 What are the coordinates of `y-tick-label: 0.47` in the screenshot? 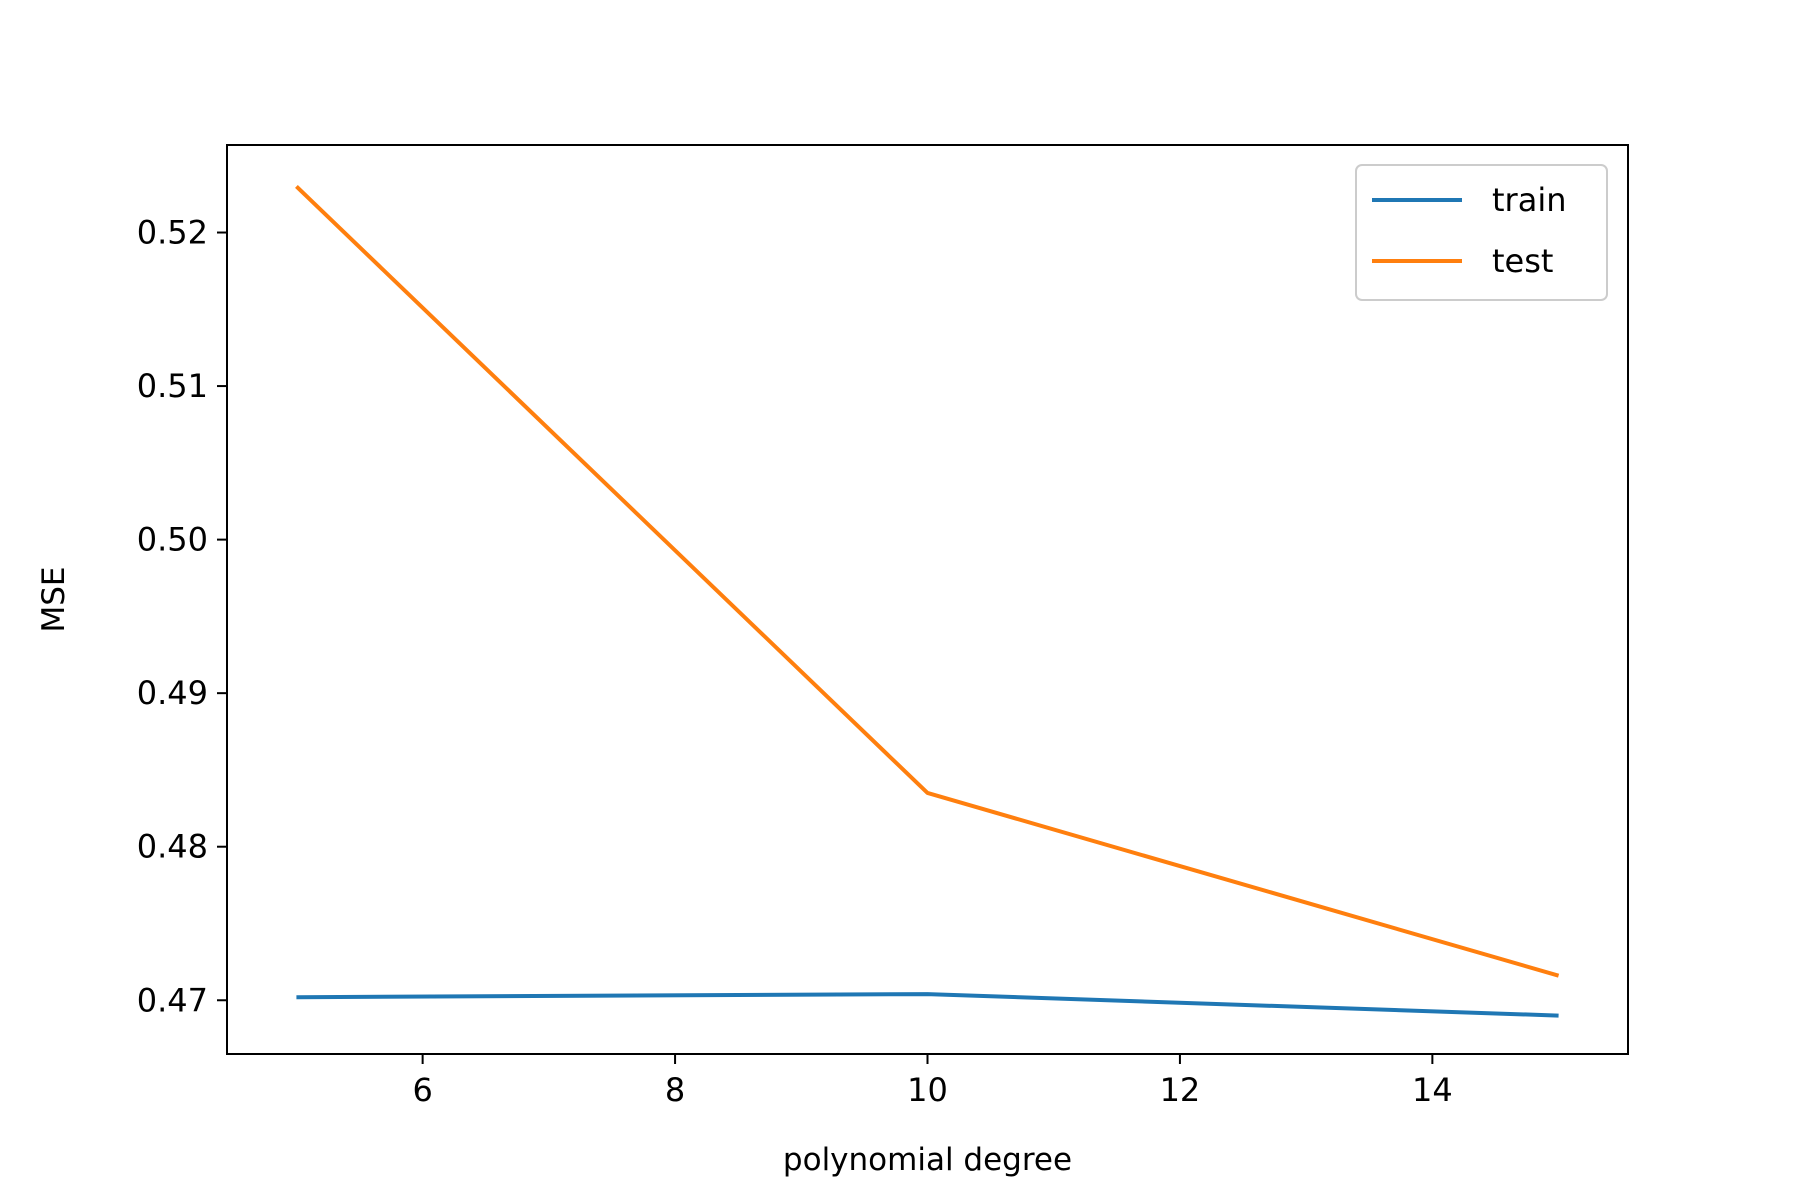 It's located at (172, 1000).